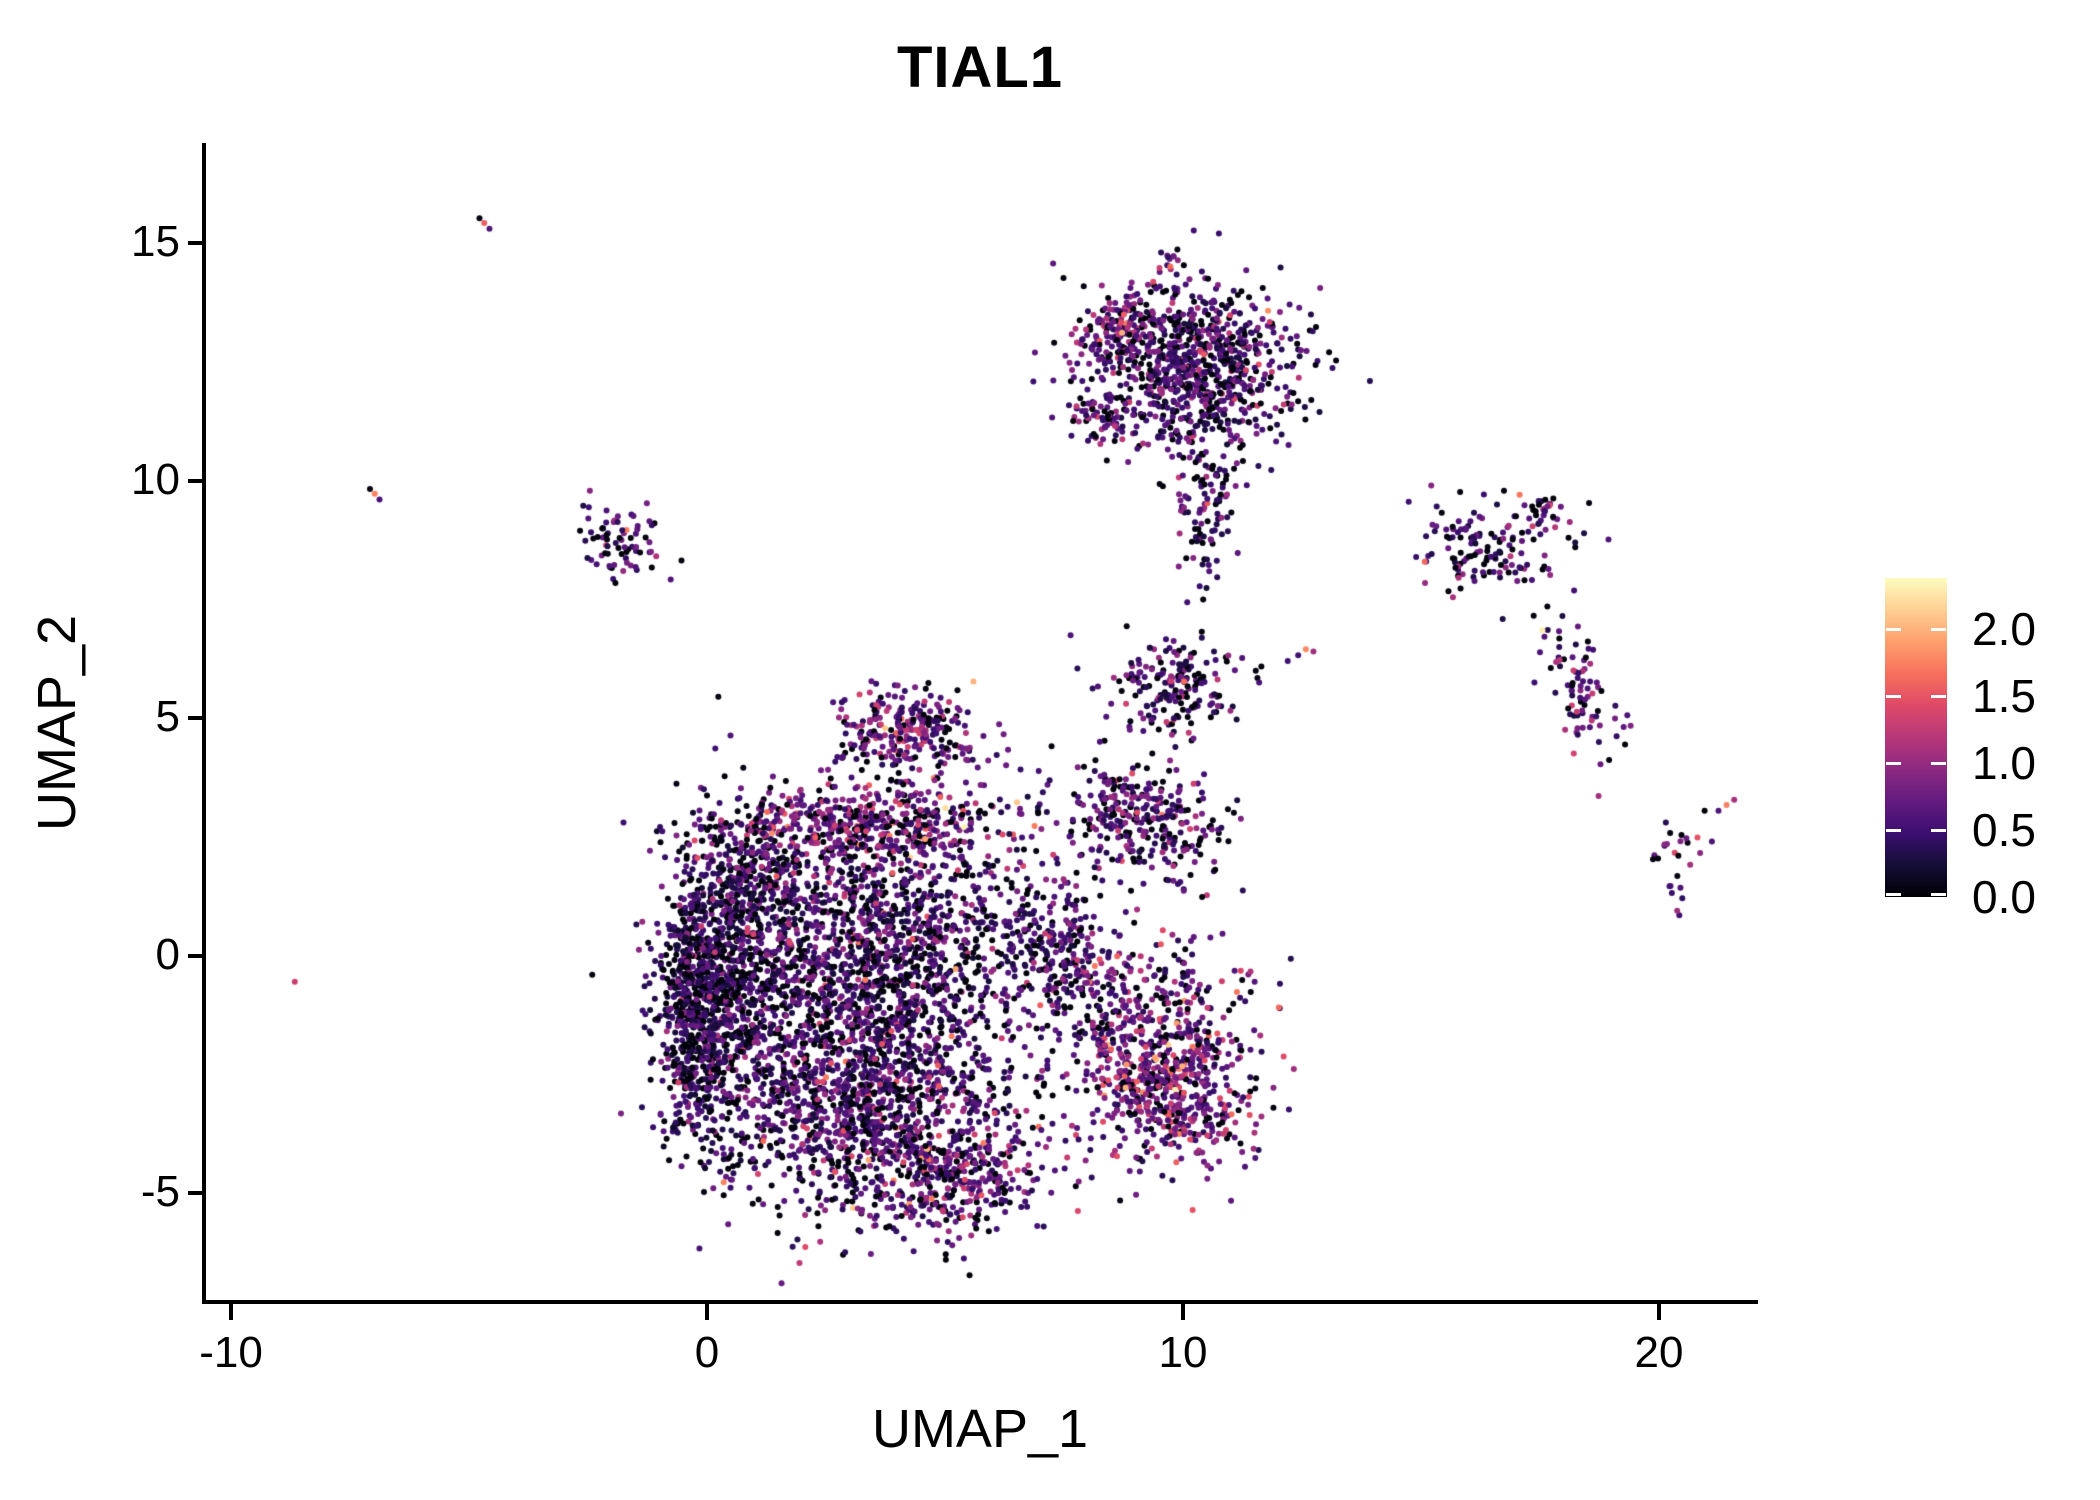 The height and width of the screenshot is (1500, 2100). I want to click on y-axis-title: UMAP_2, so click(57, 723).